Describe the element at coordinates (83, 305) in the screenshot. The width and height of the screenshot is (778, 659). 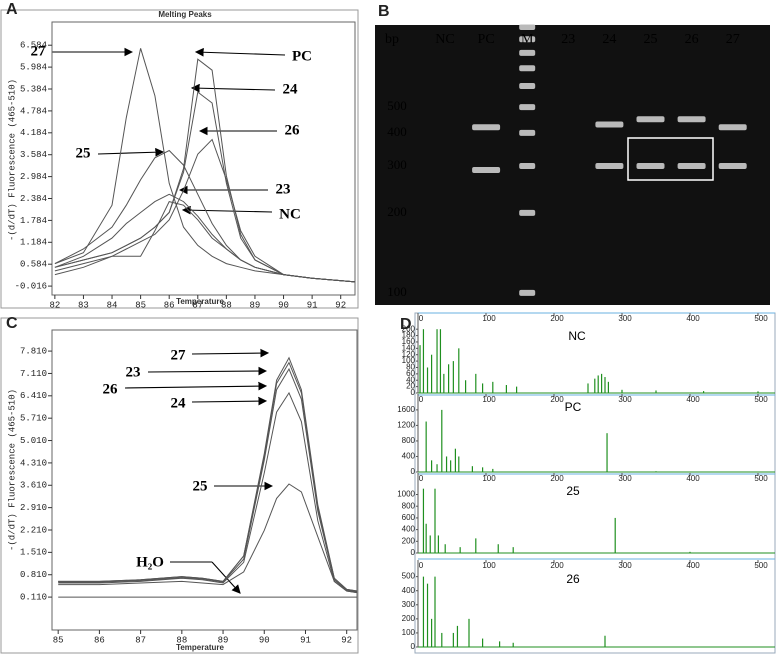
I see `x-tick-label: 83` at that location.